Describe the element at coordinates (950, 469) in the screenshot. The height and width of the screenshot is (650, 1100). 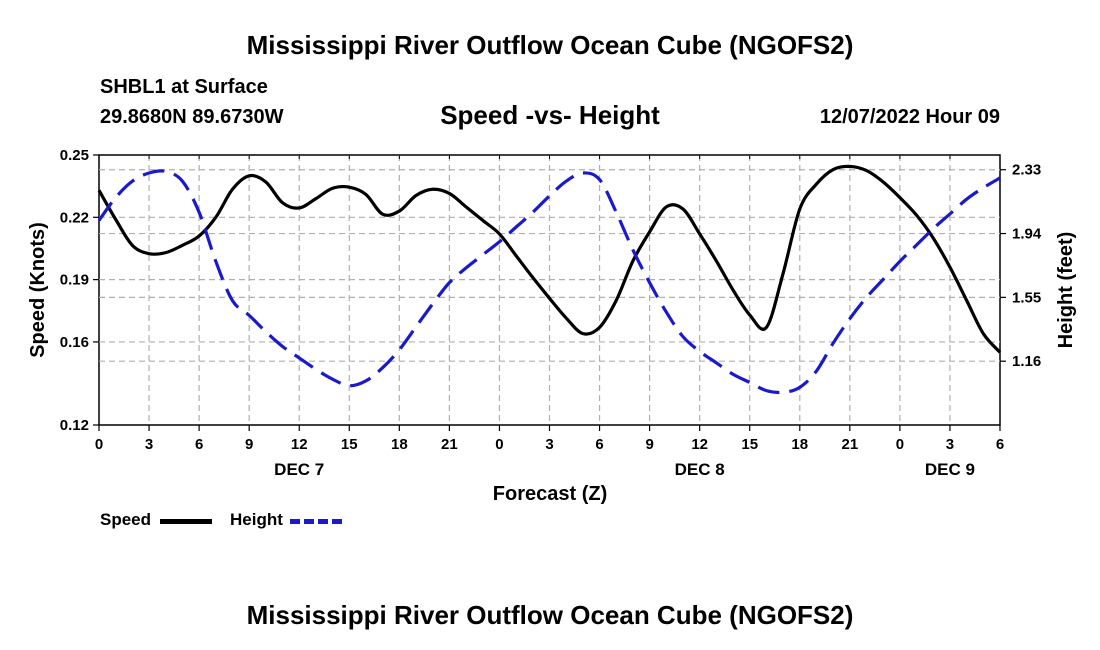
I see `day-label: DEC 9` at that location.